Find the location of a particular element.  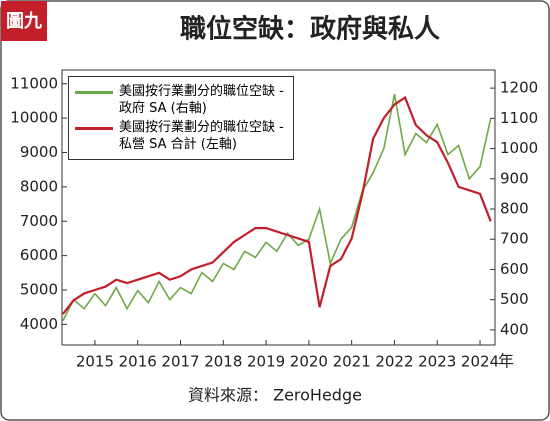

legend-item: 美國按行業劃分的職位空缺 - 私營 SA 合計 (左軸) is located at coordinates (181, 136).